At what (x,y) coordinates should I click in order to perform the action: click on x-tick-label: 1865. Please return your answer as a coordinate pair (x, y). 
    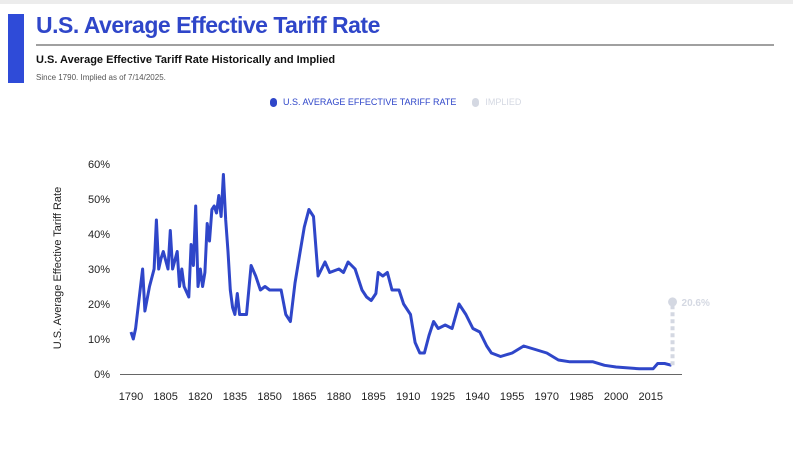
    Looking at the image, I should click on (304, 397).